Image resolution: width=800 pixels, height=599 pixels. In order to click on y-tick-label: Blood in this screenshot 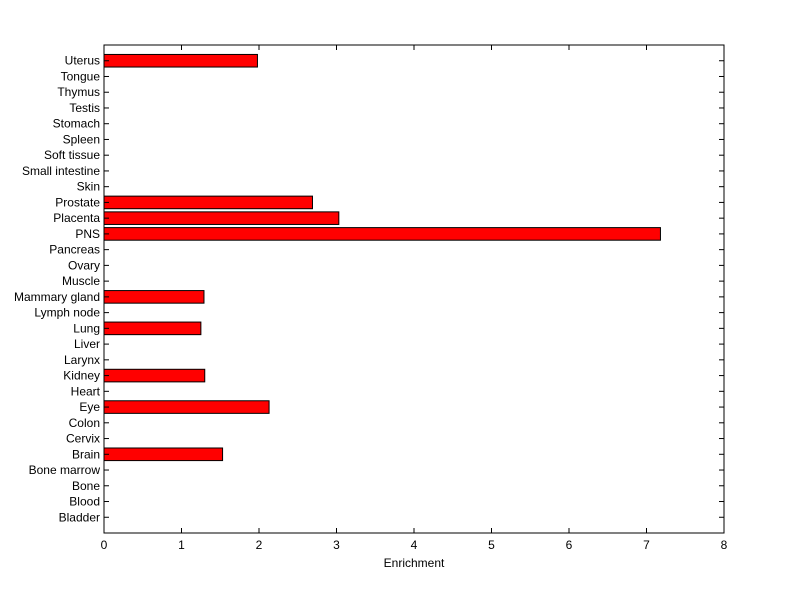, I will do `click(84, 502)`.